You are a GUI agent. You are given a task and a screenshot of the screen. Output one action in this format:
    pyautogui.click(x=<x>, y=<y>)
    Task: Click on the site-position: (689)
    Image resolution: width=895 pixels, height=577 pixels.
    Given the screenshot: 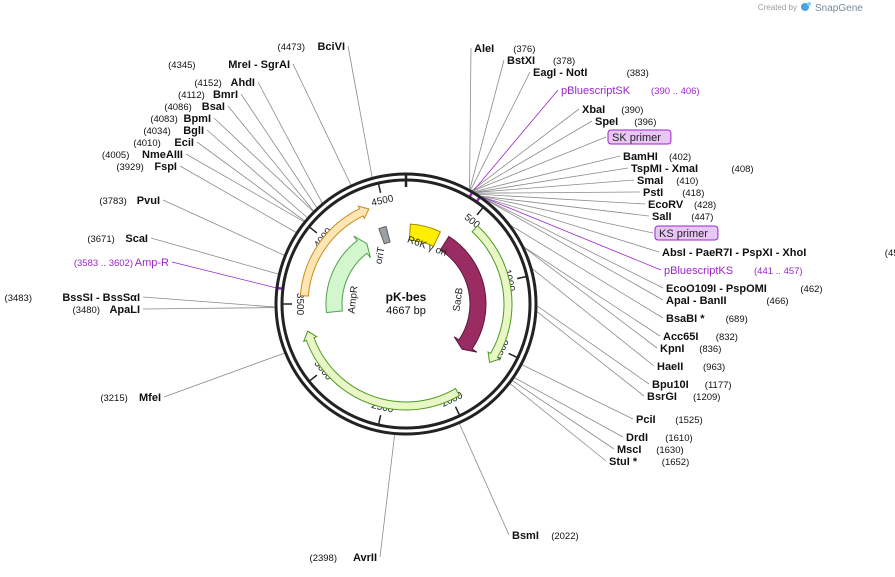 What is the action you would take?
    pyautogui.click(x=737, y=319)
    